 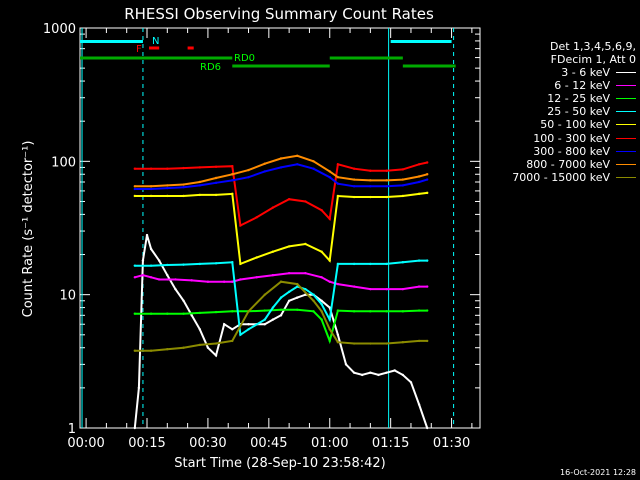 I want to click on legend-entry: 300 - 800 keV, so click(x=560, y=151).